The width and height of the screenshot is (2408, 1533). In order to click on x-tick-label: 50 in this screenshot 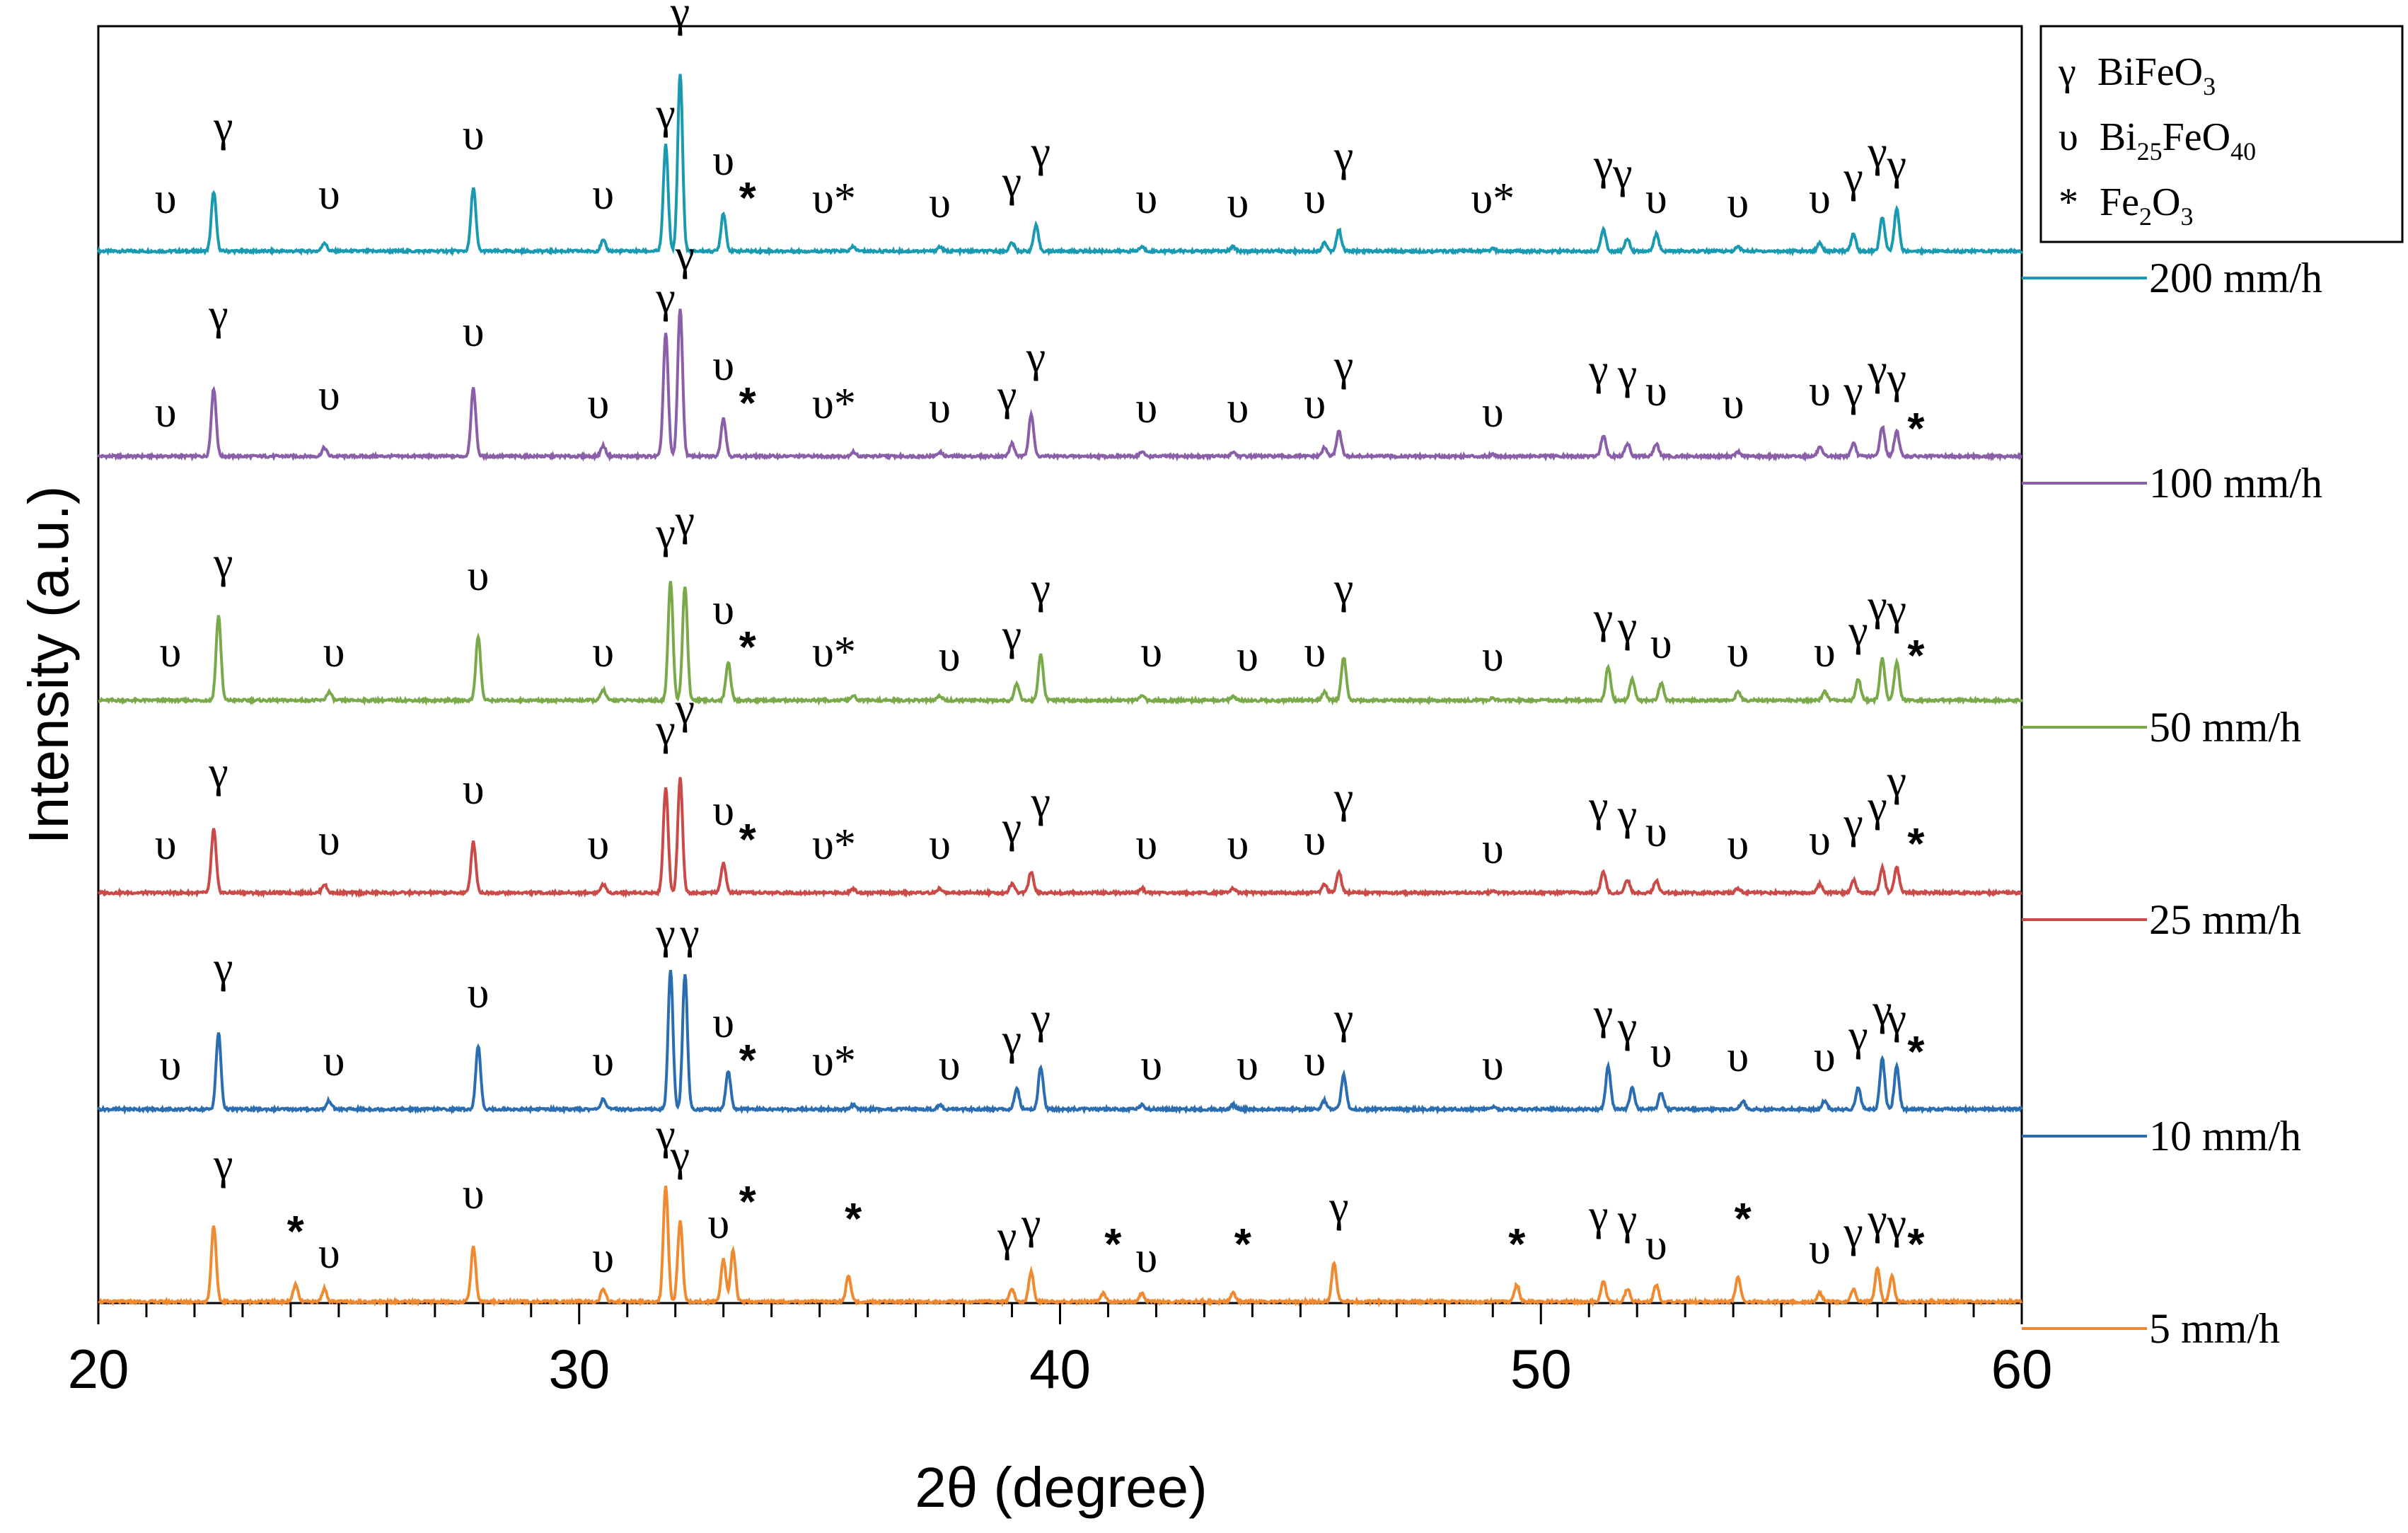, I will do `click(1541, 1369)`.